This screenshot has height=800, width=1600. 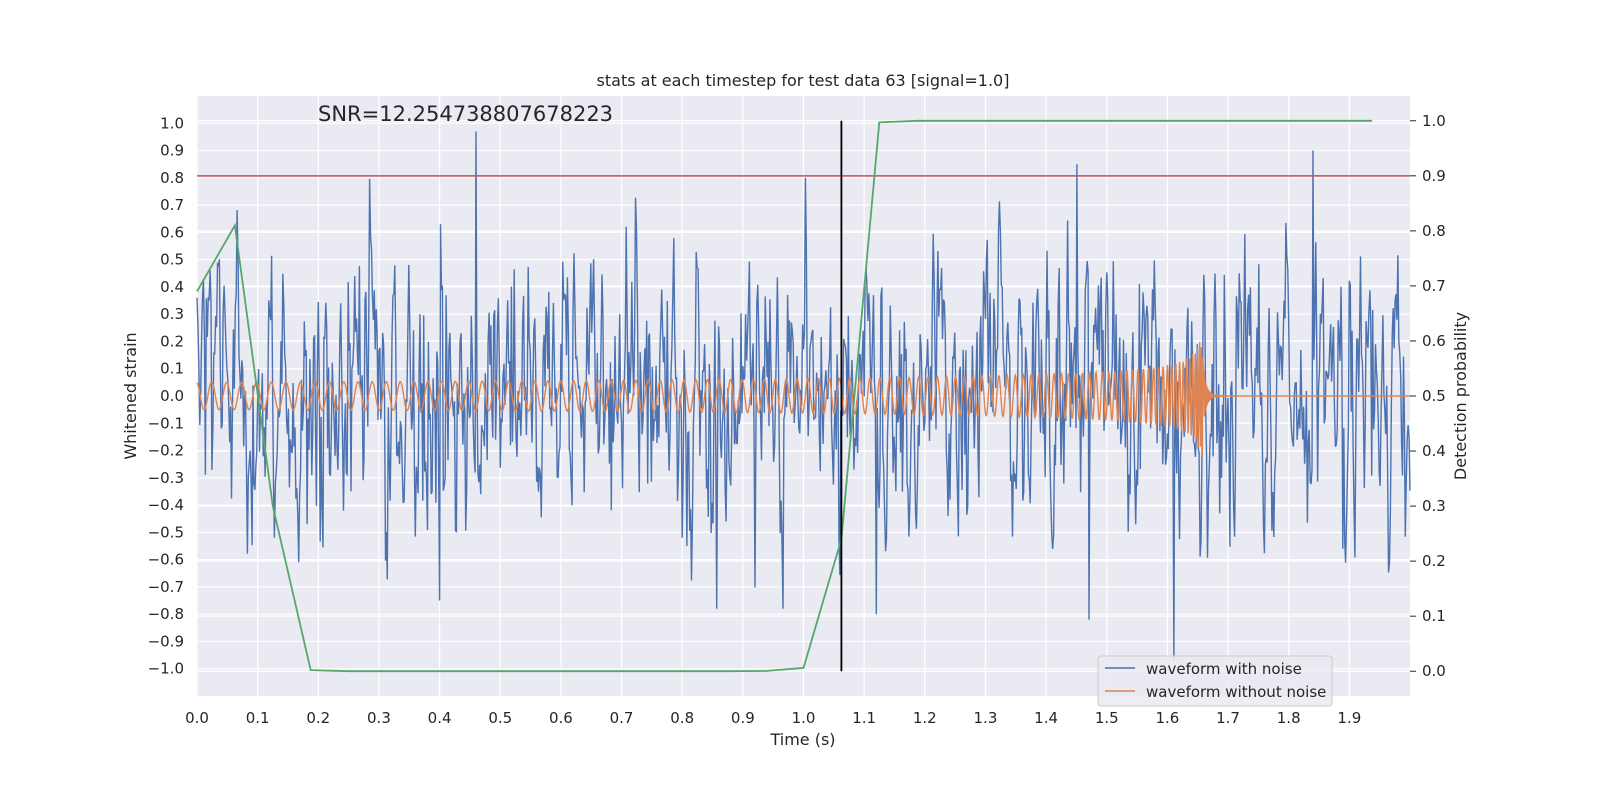 I want to click on series-waveform-without-noise, so click(x=803, y=398).